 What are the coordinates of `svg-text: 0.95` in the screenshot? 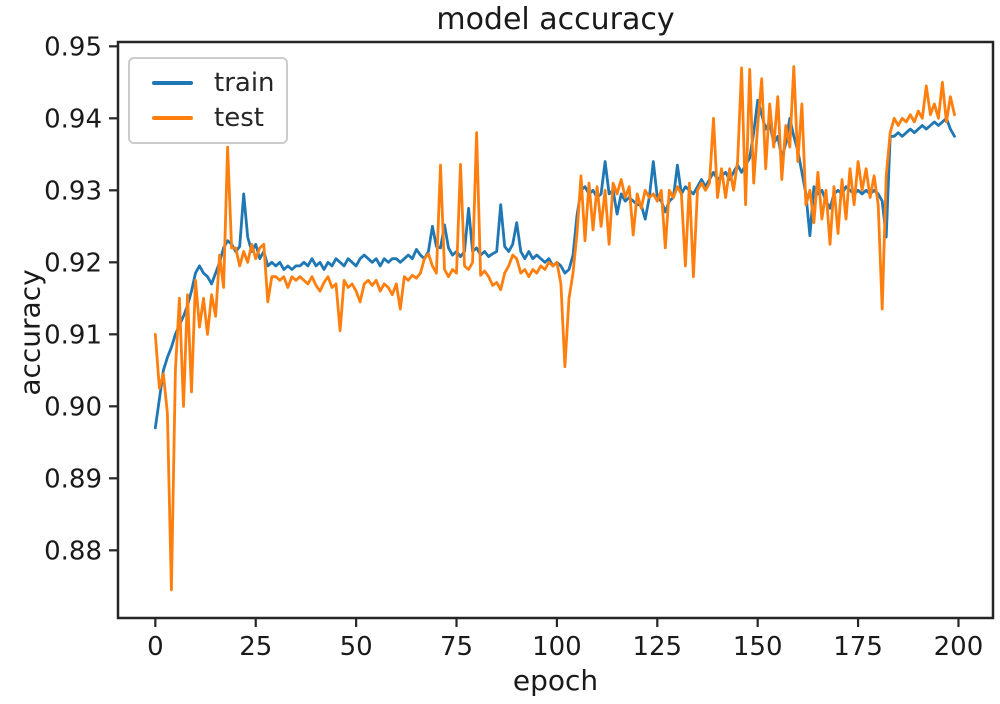 It's located at (73, 47).